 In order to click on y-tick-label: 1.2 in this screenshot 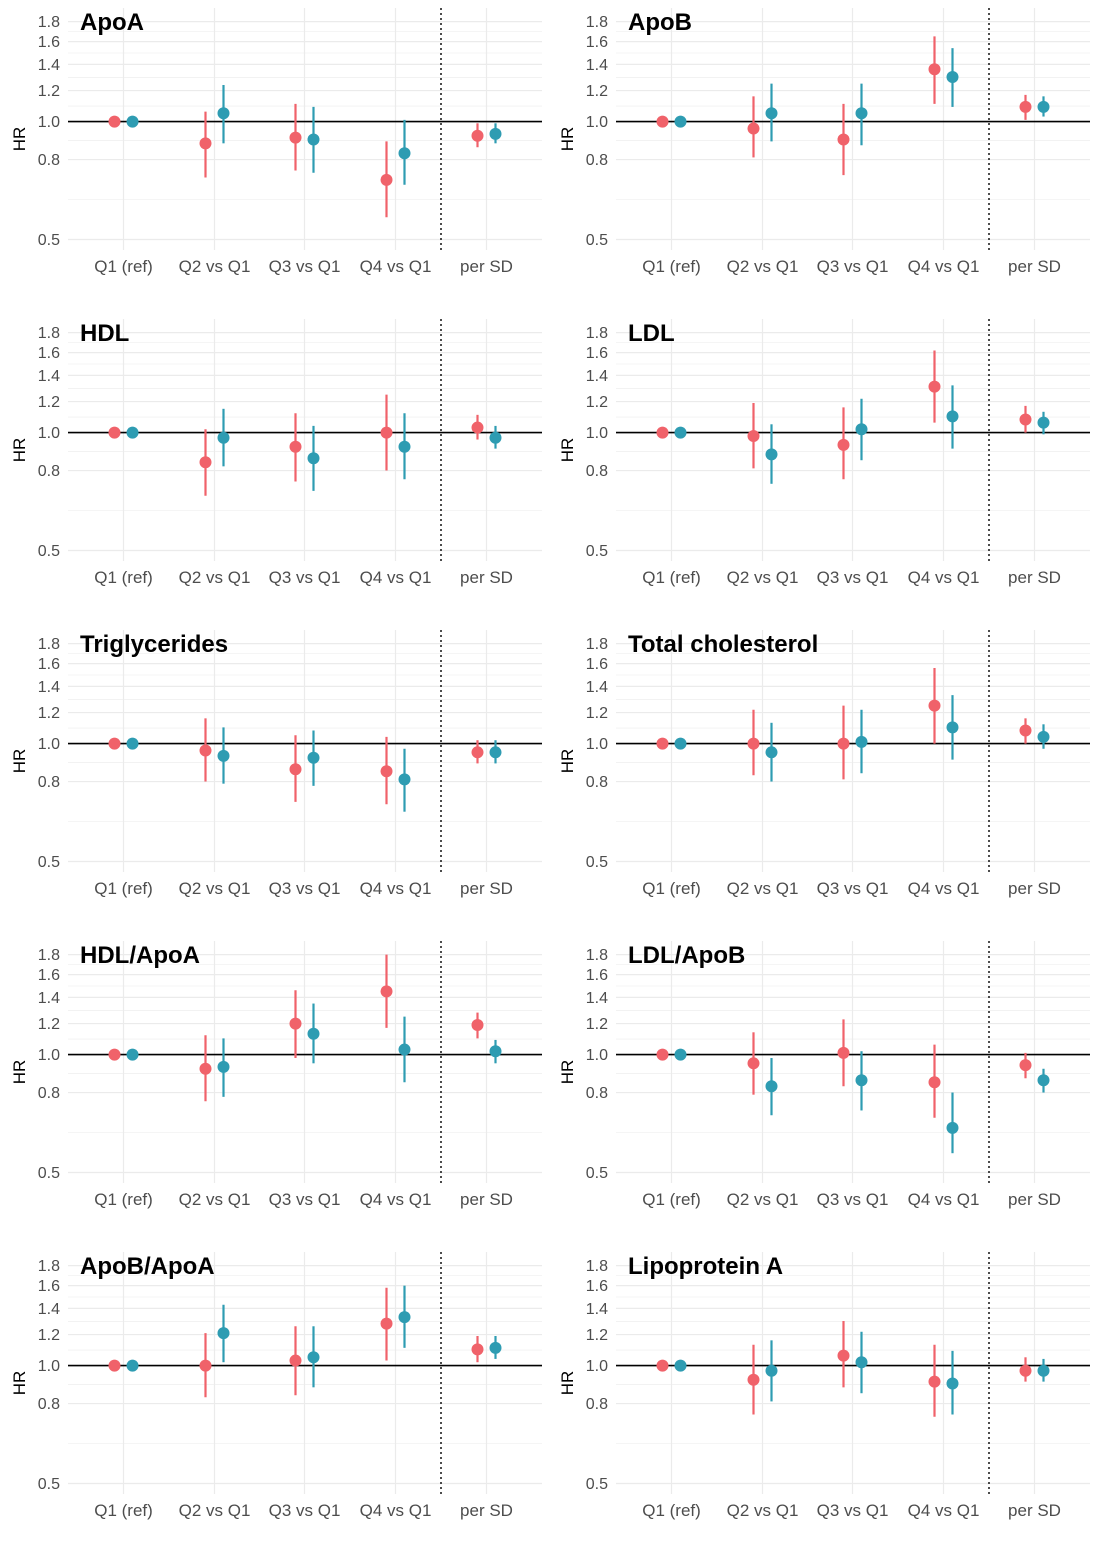, I will do `click(597, 713)`.